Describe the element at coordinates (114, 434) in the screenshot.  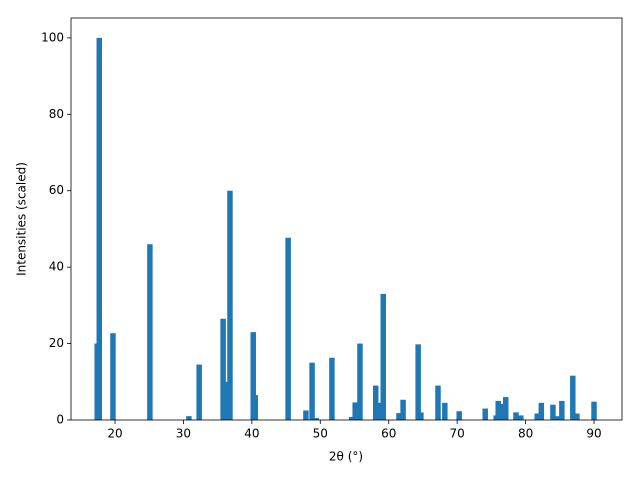
I see `x-tick-label: 20` at that location.